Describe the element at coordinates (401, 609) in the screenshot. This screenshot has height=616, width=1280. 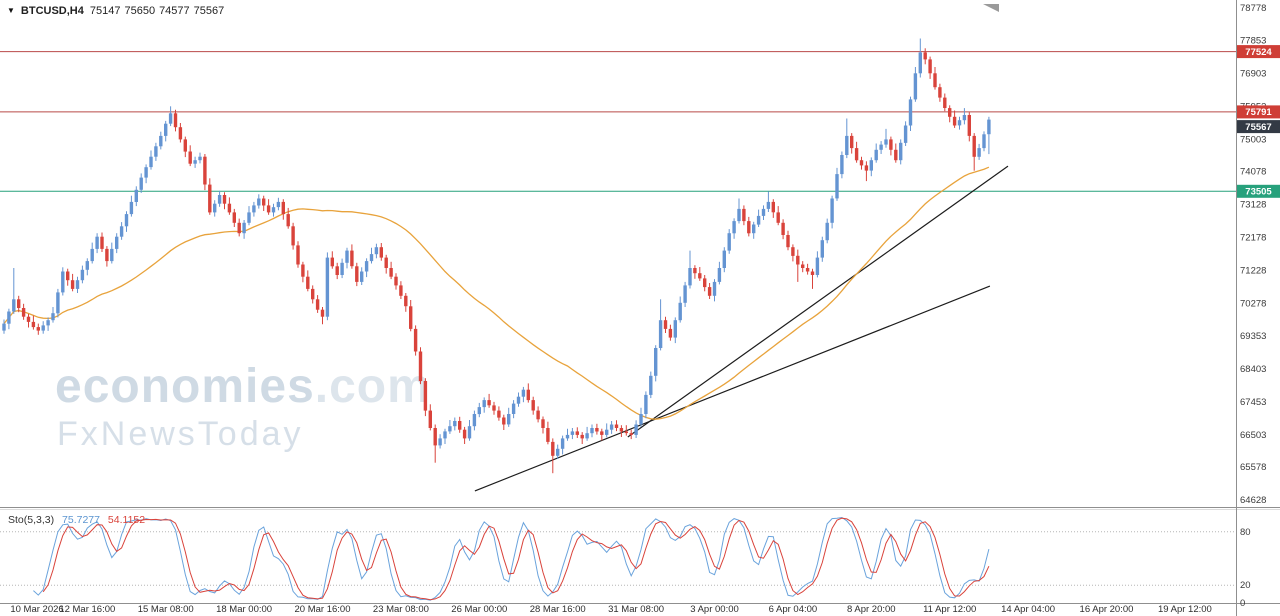
I see `time-axis-label: 23 Mar 08:00` at that location.